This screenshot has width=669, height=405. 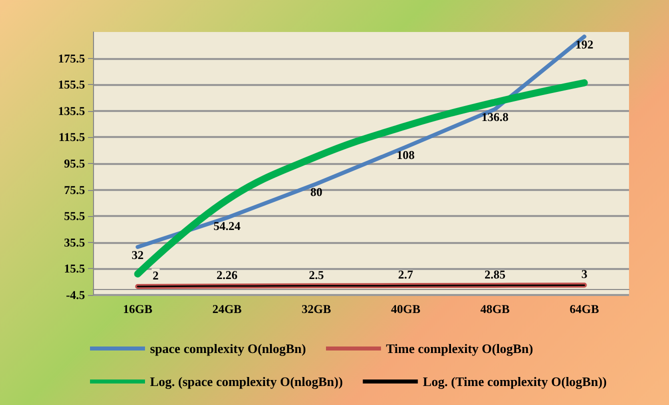 I want to click on data-label: 54.24, so click(x=227, y=225).